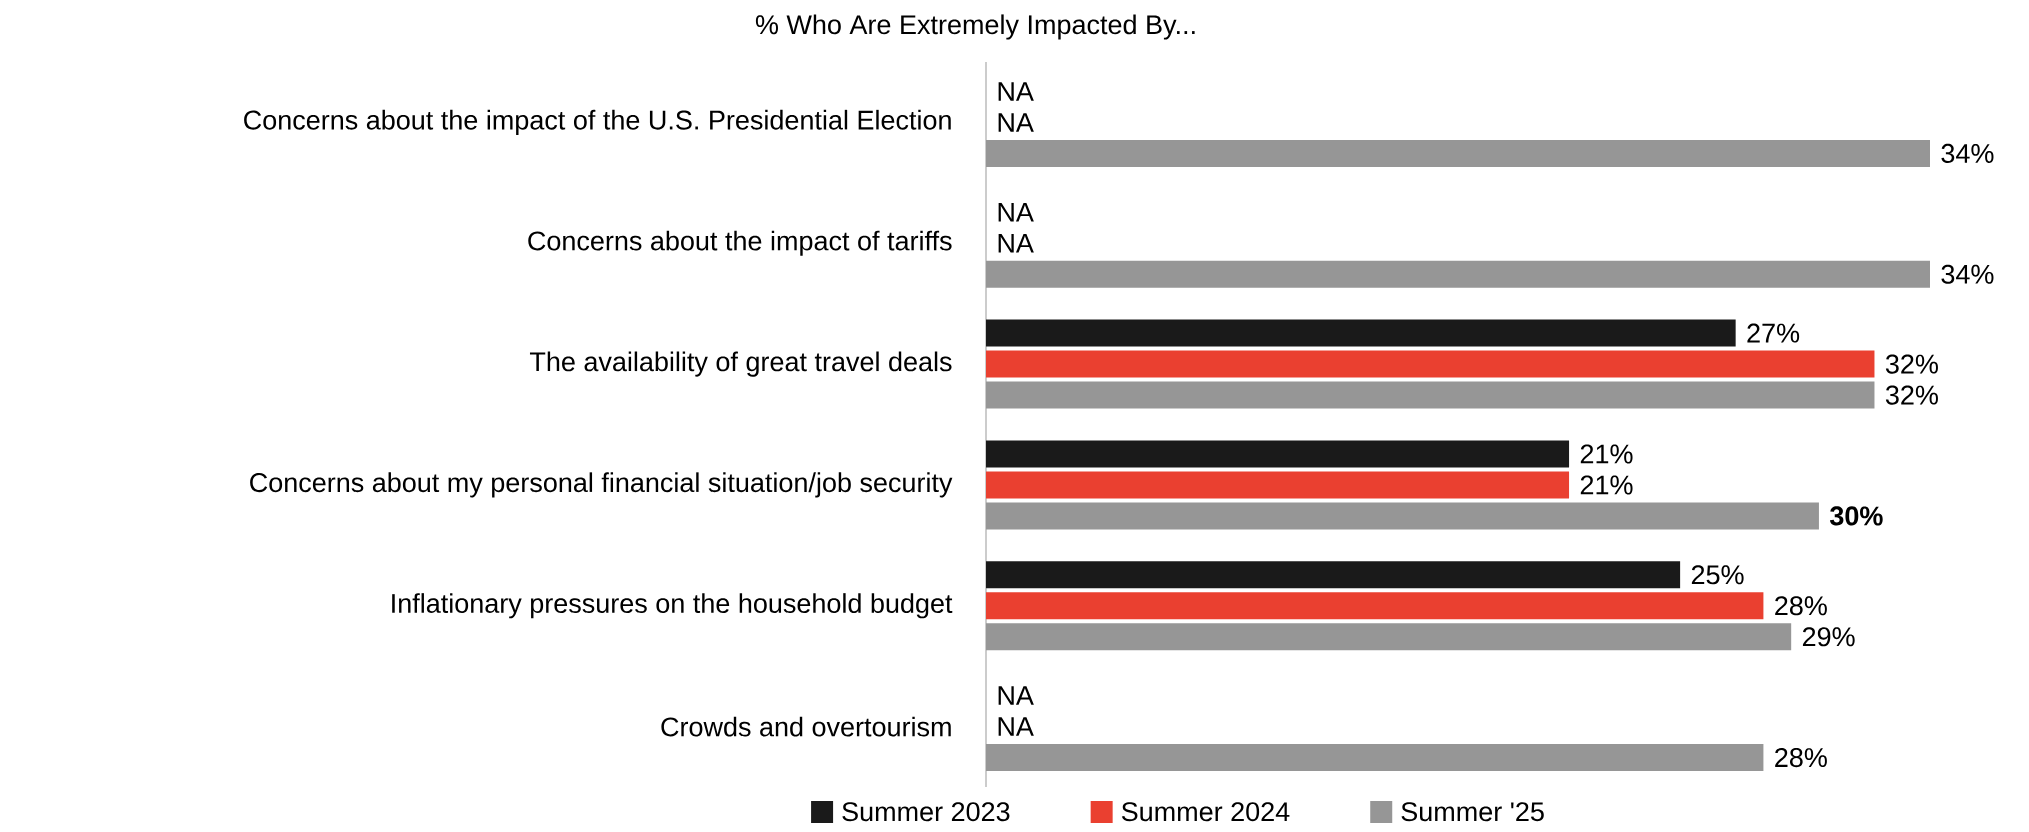  What do you see at coordinates (740, 243) in the screenshot?
I see `y-tick-label: Concerns about the impact of tariffs` at bounding box center [740, 243].